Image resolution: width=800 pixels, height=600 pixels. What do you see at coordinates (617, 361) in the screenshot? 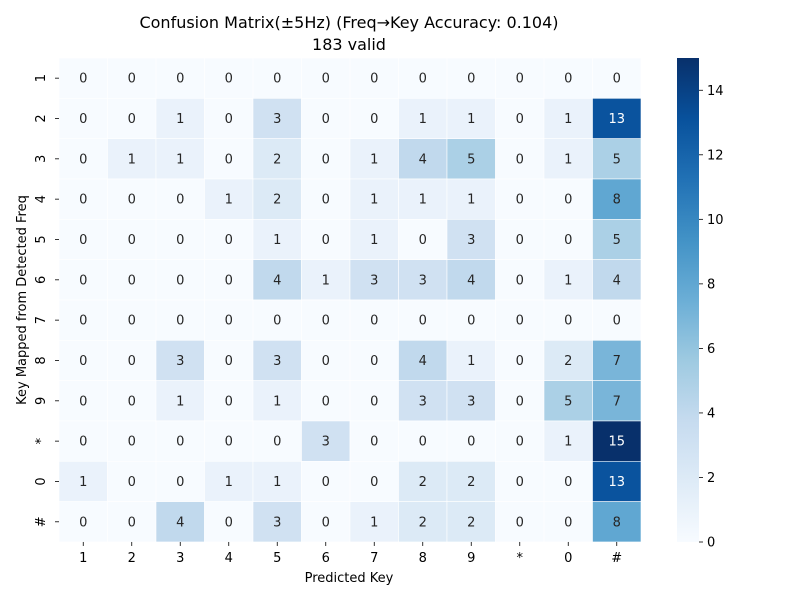
I see `cell-value-label: 7` at bounding box center [617, 361].